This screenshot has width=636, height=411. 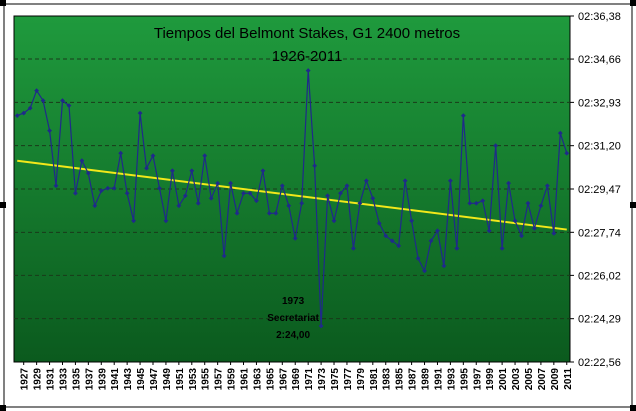 What do you see at coordinates (348, 379) in the screenshot?
I see `x-tick-label: 1977` at bounding box center [348, 379].